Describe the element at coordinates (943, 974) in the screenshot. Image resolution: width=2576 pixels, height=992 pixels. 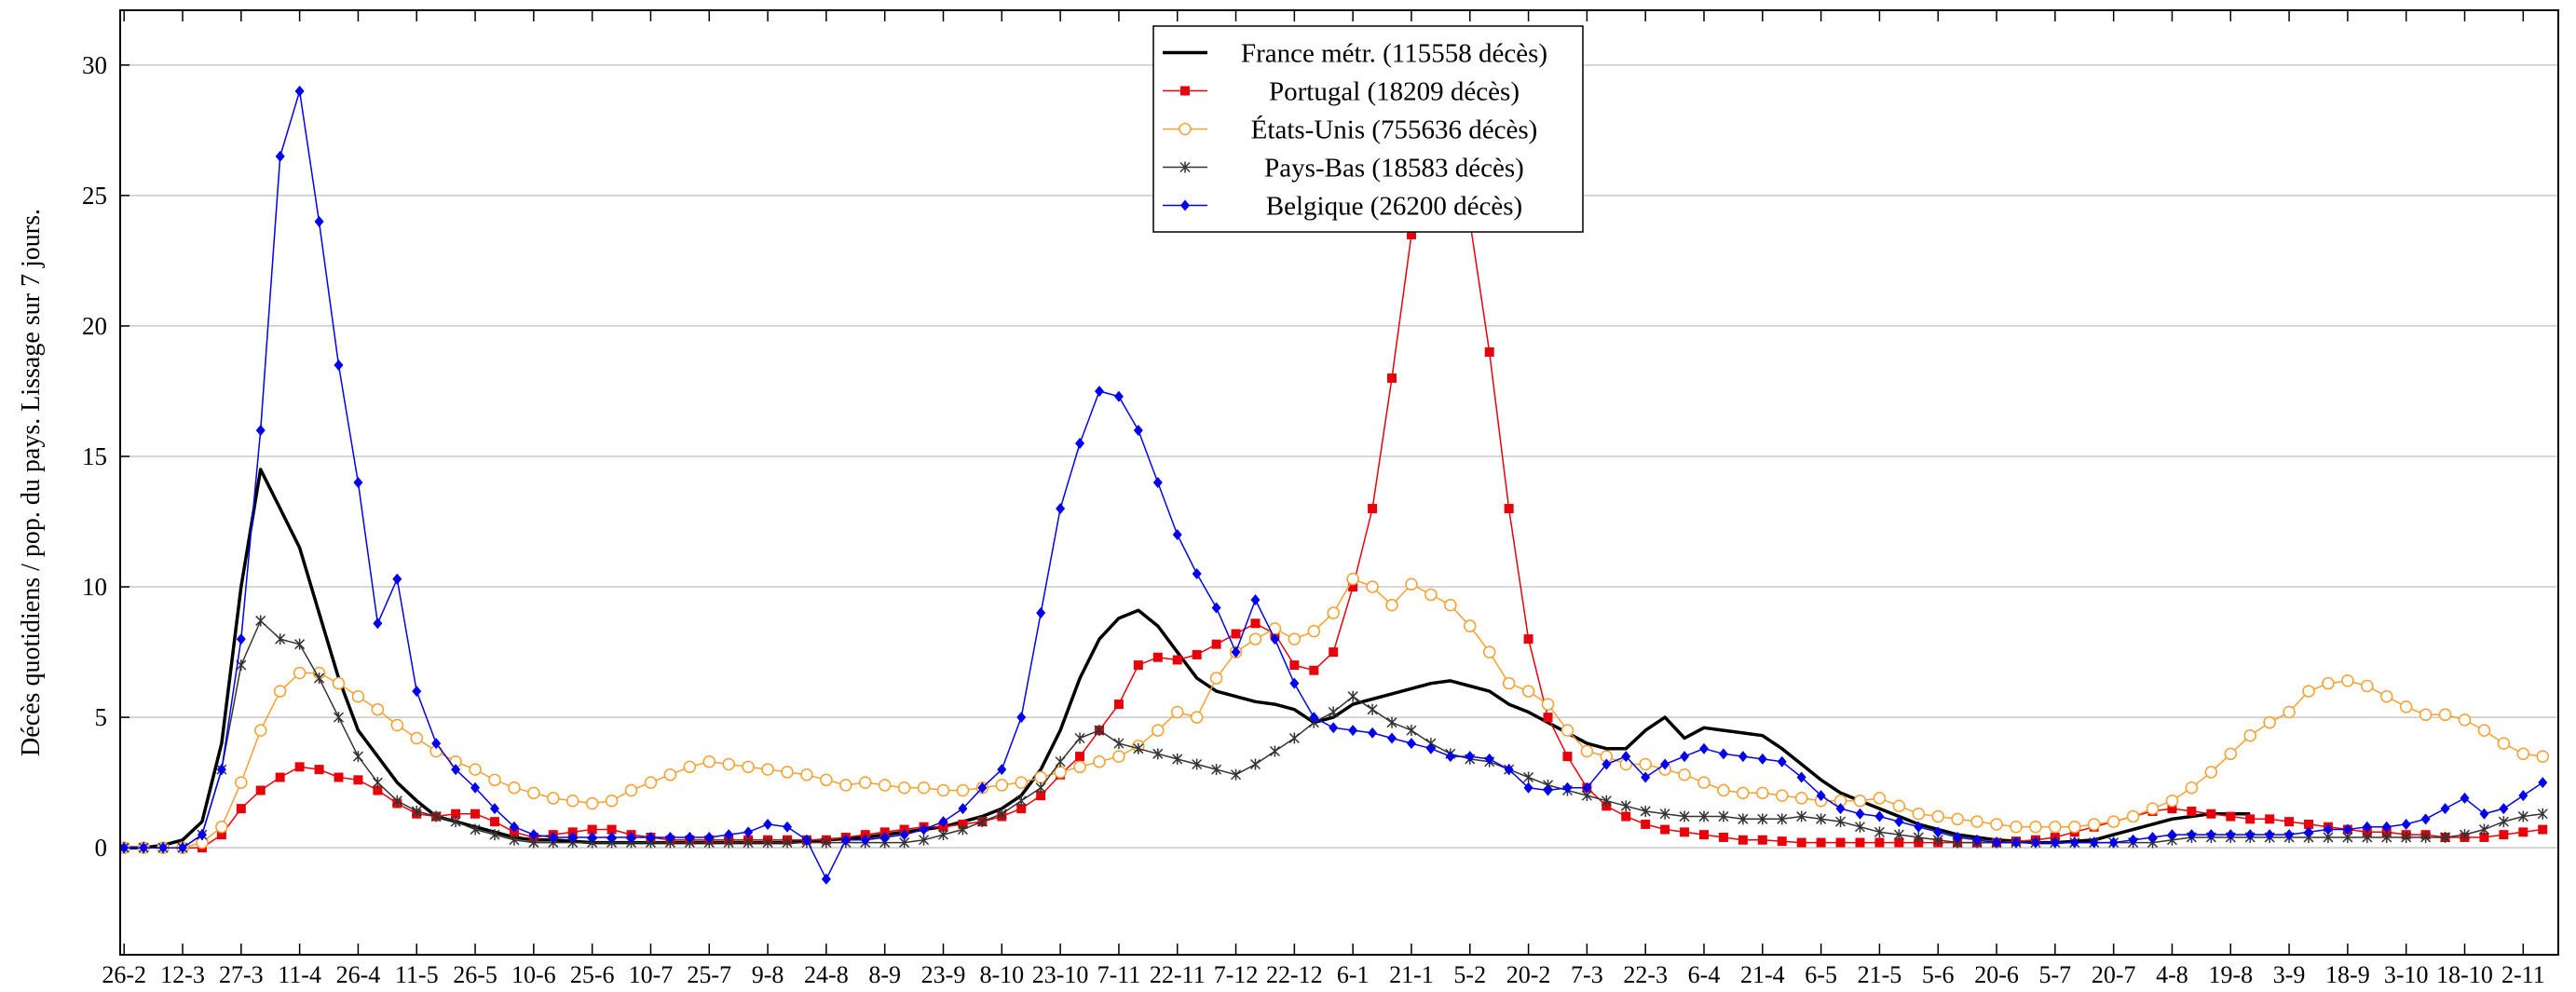
I see `x-tick-label: 23-9` at that location.